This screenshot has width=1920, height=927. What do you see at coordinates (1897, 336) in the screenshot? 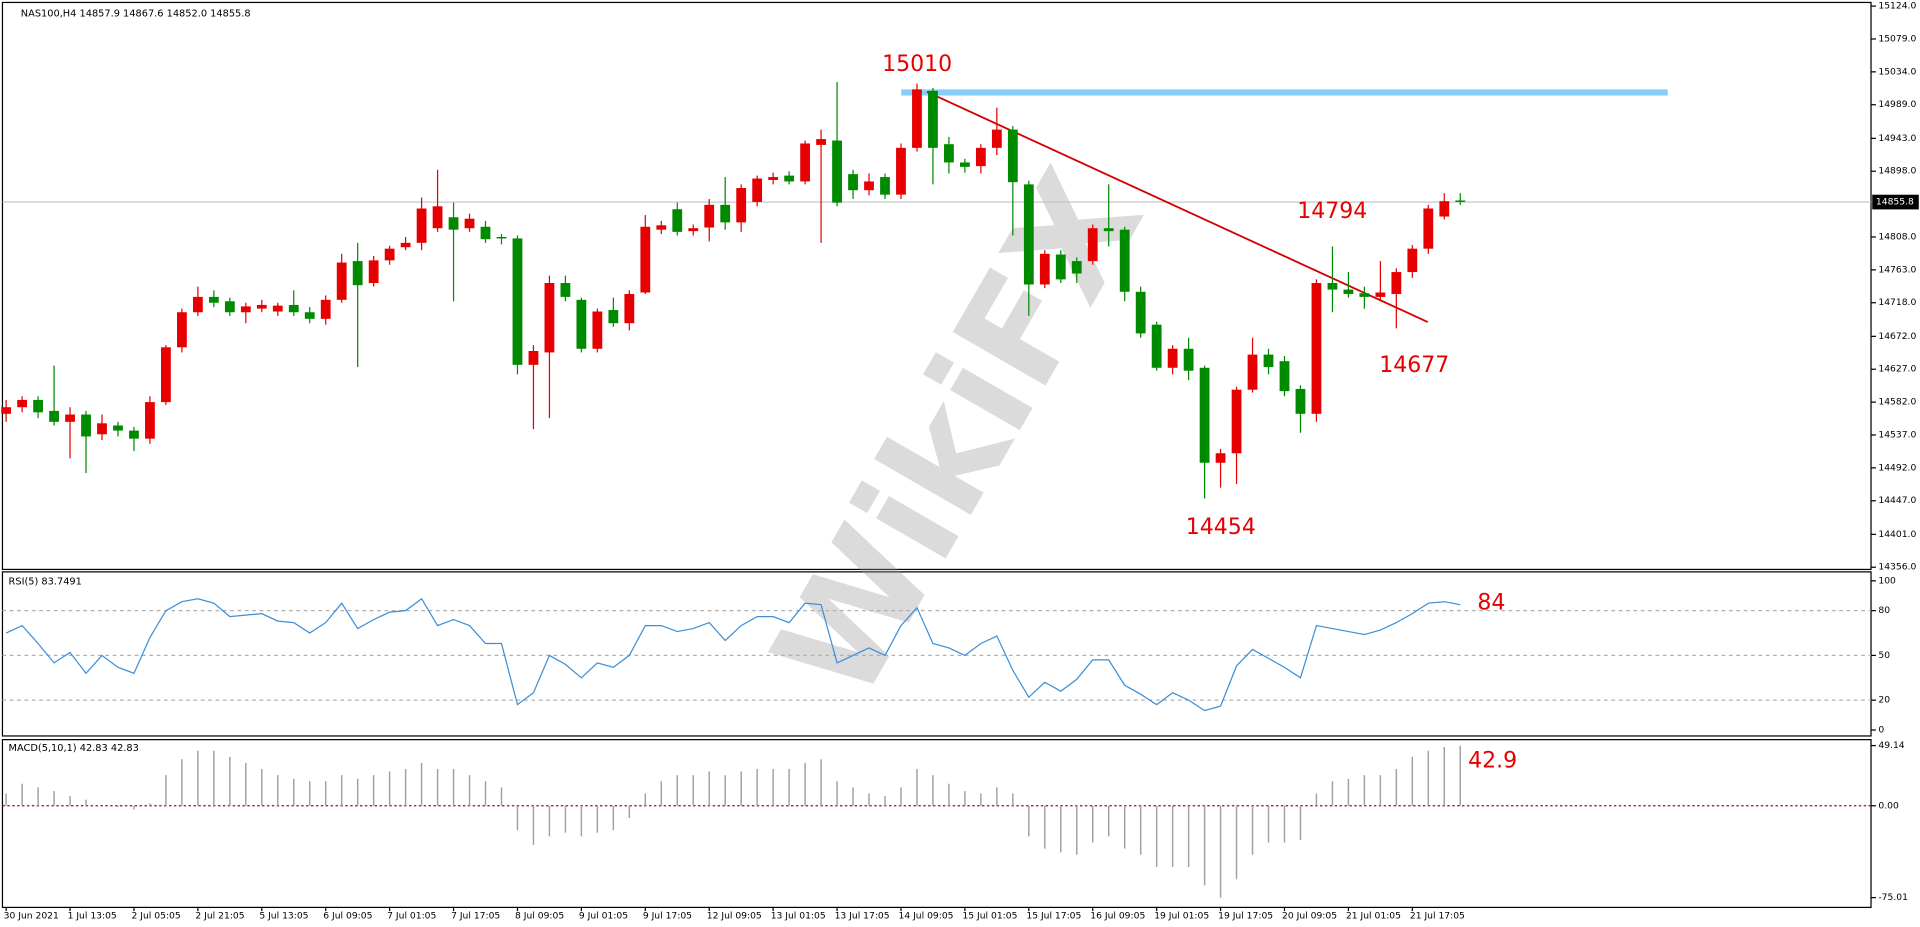
I see `y-tick-label: 14672.0` at bounding box center [1897, 336].